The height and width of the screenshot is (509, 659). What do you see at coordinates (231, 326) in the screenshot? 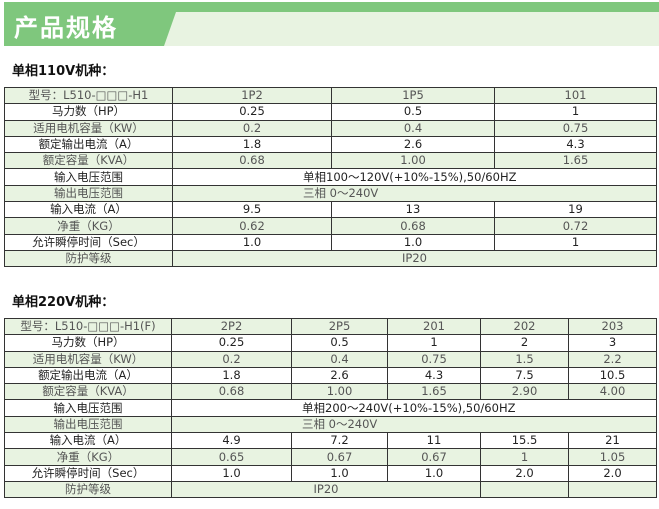
I see `table-cell: 2P2` at bounding box center [231, 326].